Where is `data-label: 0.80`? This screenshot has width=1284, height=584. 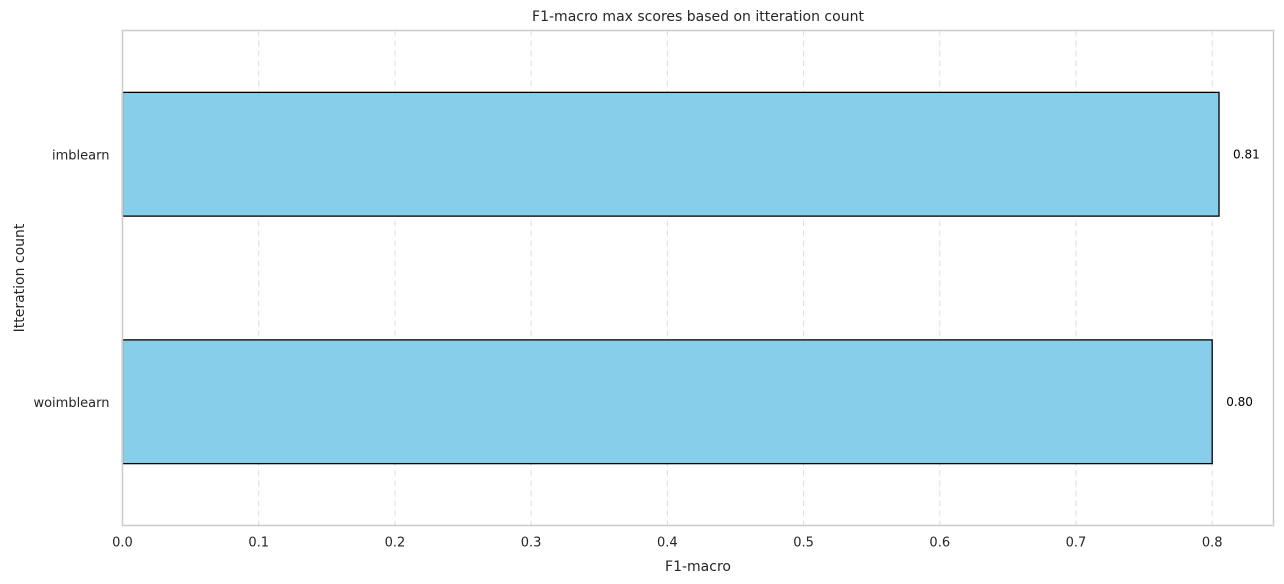 data-label: 0.80 is located at coordinates (1239, 402).